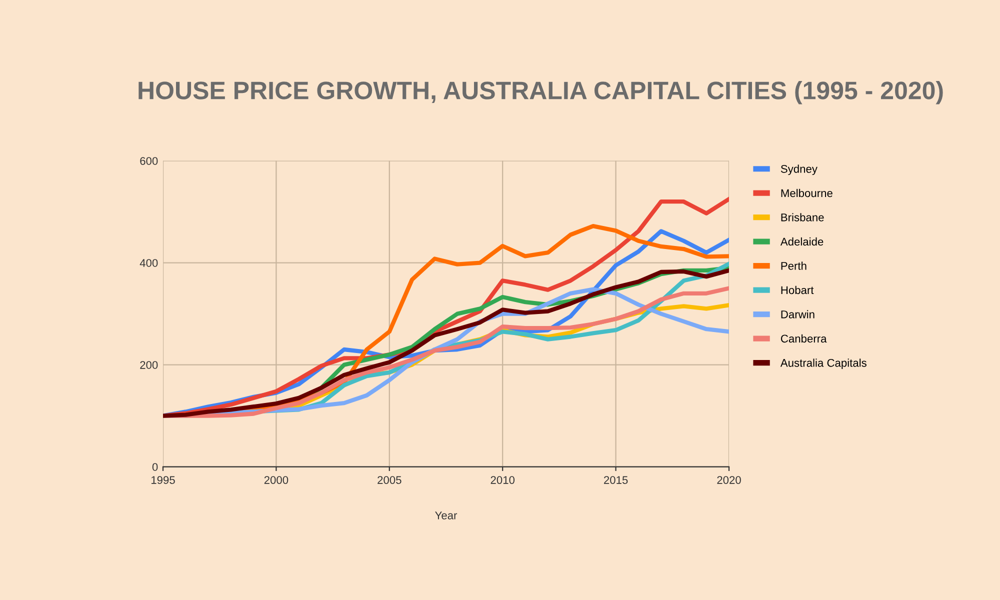 The height and width of the screenshot is (600, 1000). What do you see at coordinates (802, 217) in the screenshot?
I see `legend-label: Brisbane` at bounding box center [802, 217].